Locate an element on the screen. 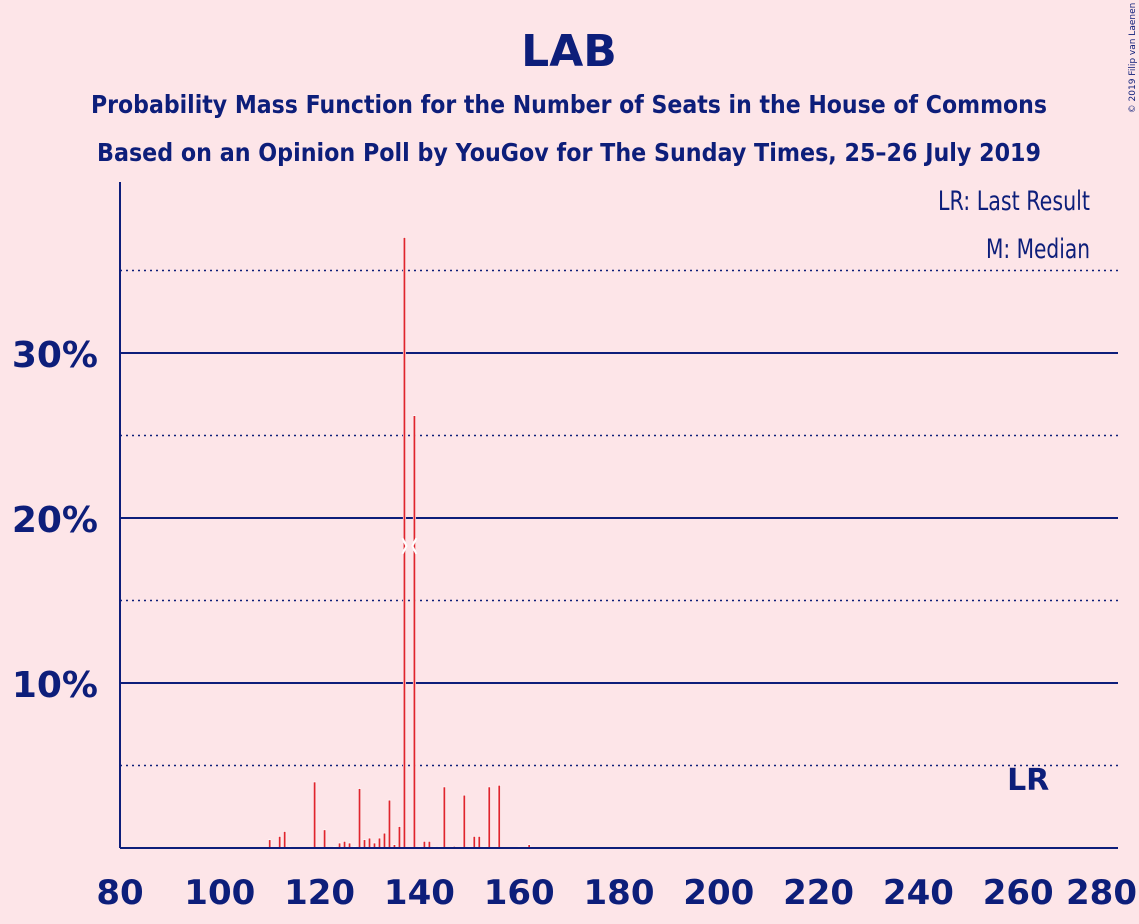 The width and height of the screenshot is (1139, 924). median-marker-right is located at coordinates (414, 546).